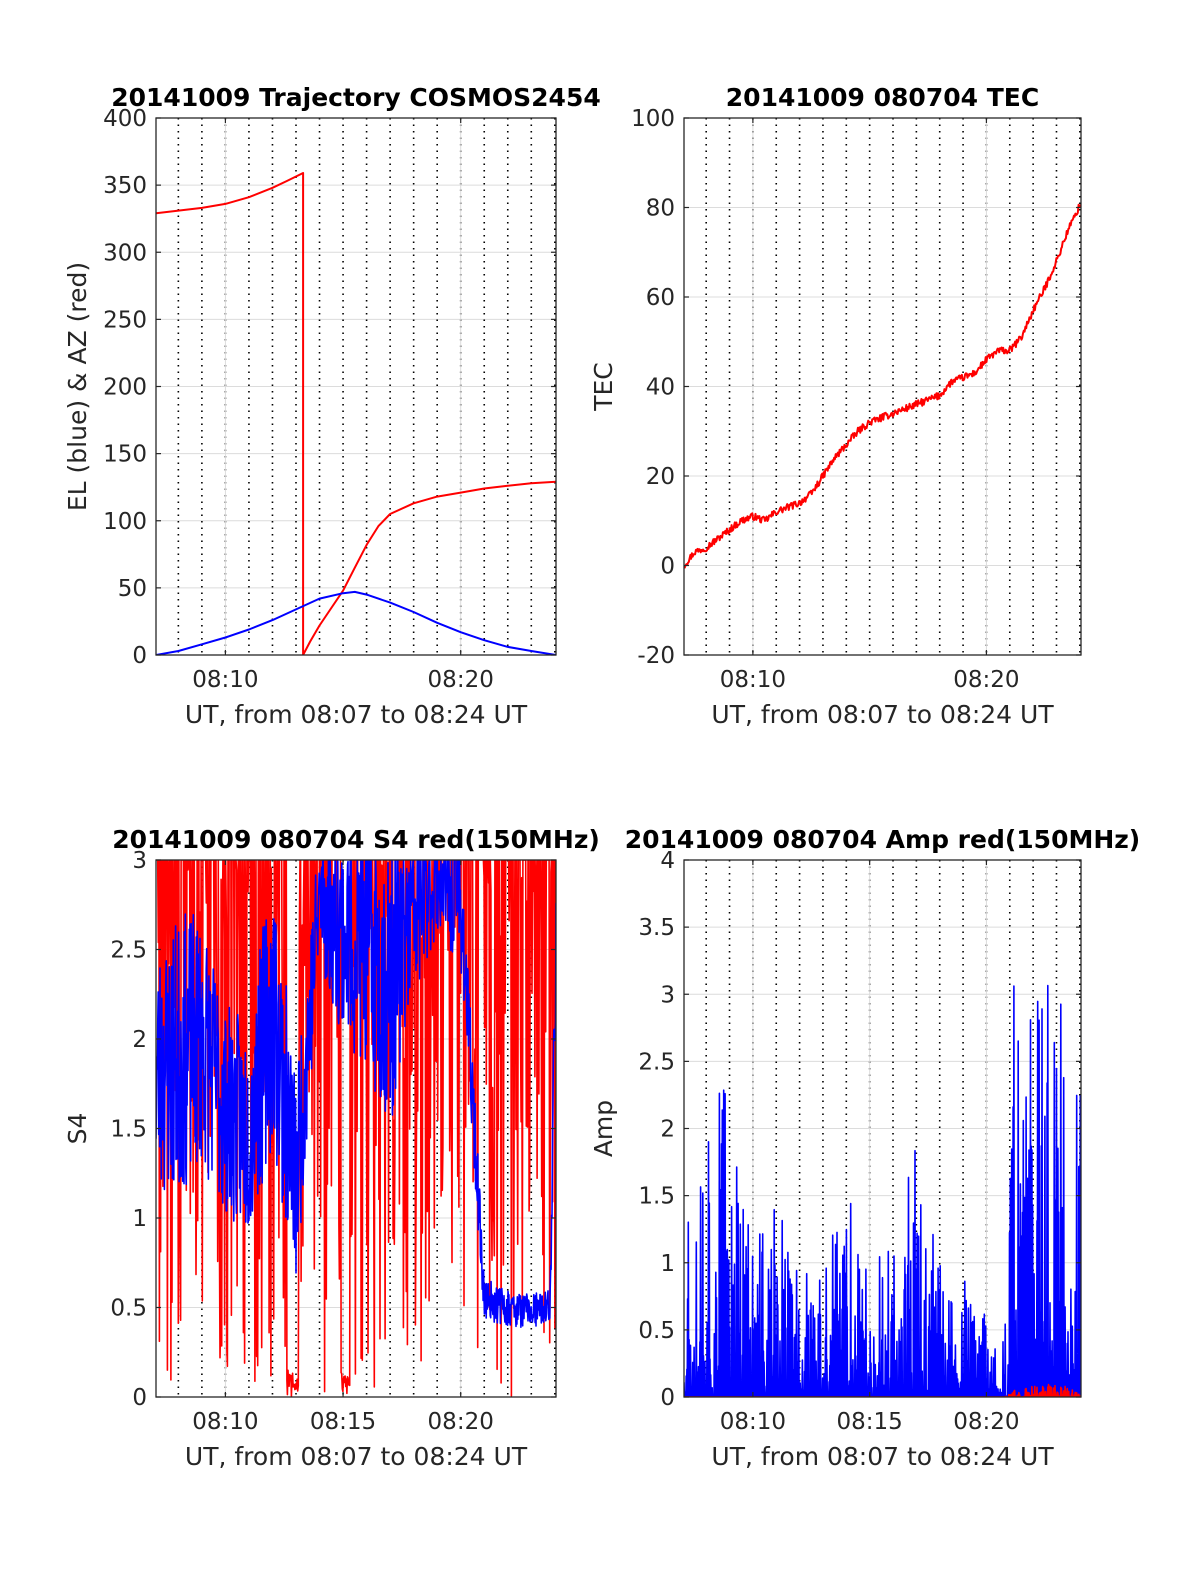 This screenshot has height=1575, width=1200. What do you see at coordinates (656, 928) in the screenshot?
I see `y-tick-label: 3.5` at bounding box center [656, 928].